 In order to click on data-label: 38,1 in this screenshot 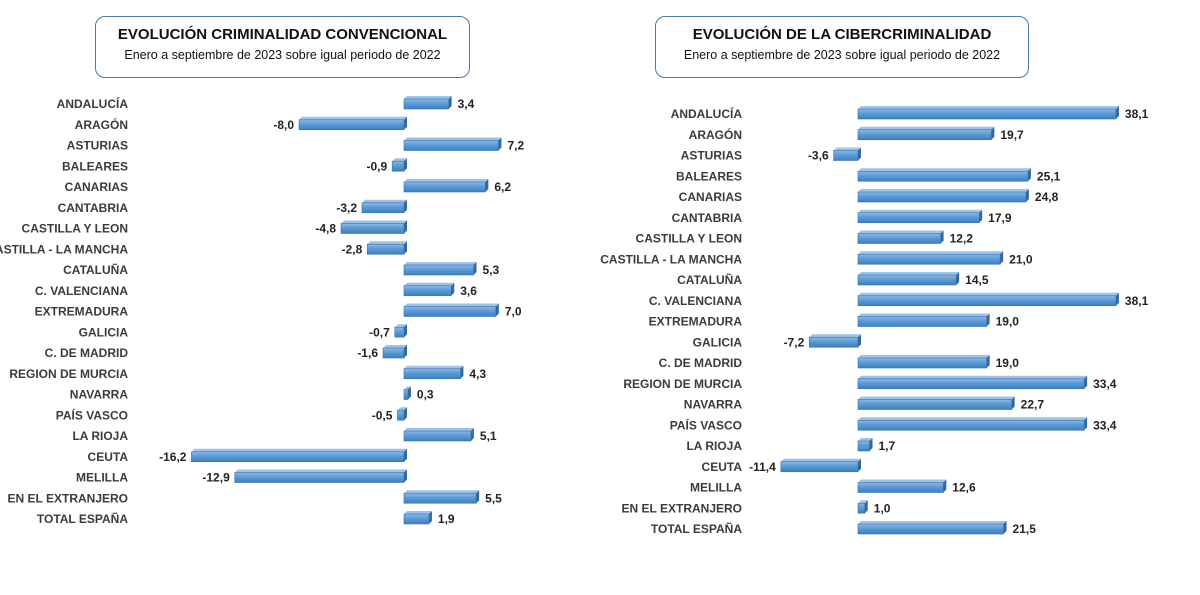, I will do `click(1137, 301)`.